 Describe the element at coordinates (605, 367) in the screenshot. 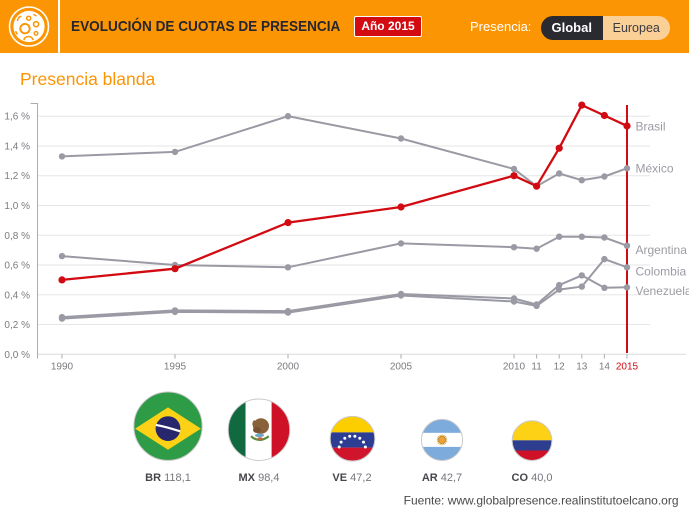

I see `svg-text: 14` at that location.